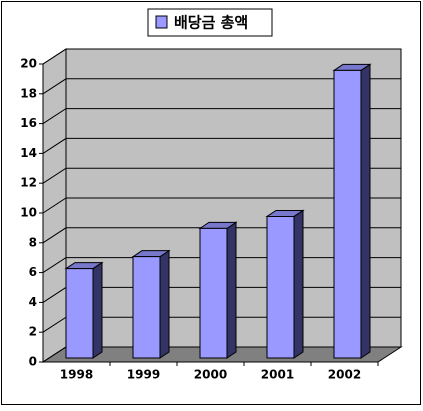 This screenshot has width=423, height=411. Describe the element at coordinates (33, 362) in the screenshot. I see `y-tick-label: 0` at that location.